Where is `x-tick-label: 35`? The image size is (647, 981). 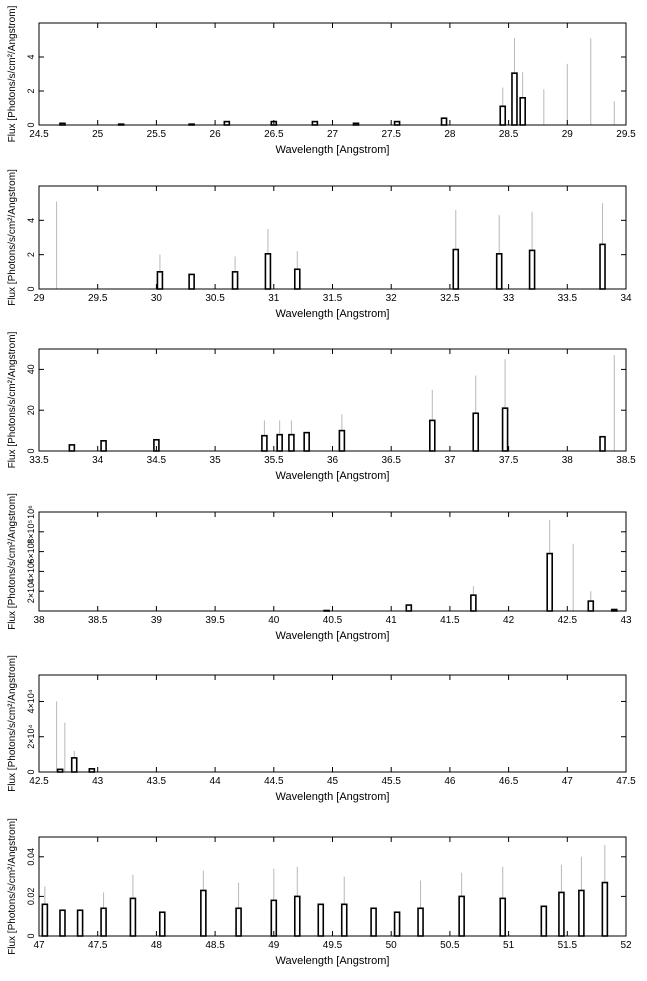
x-tick-label: 35 is located at coordinates (216, 460).